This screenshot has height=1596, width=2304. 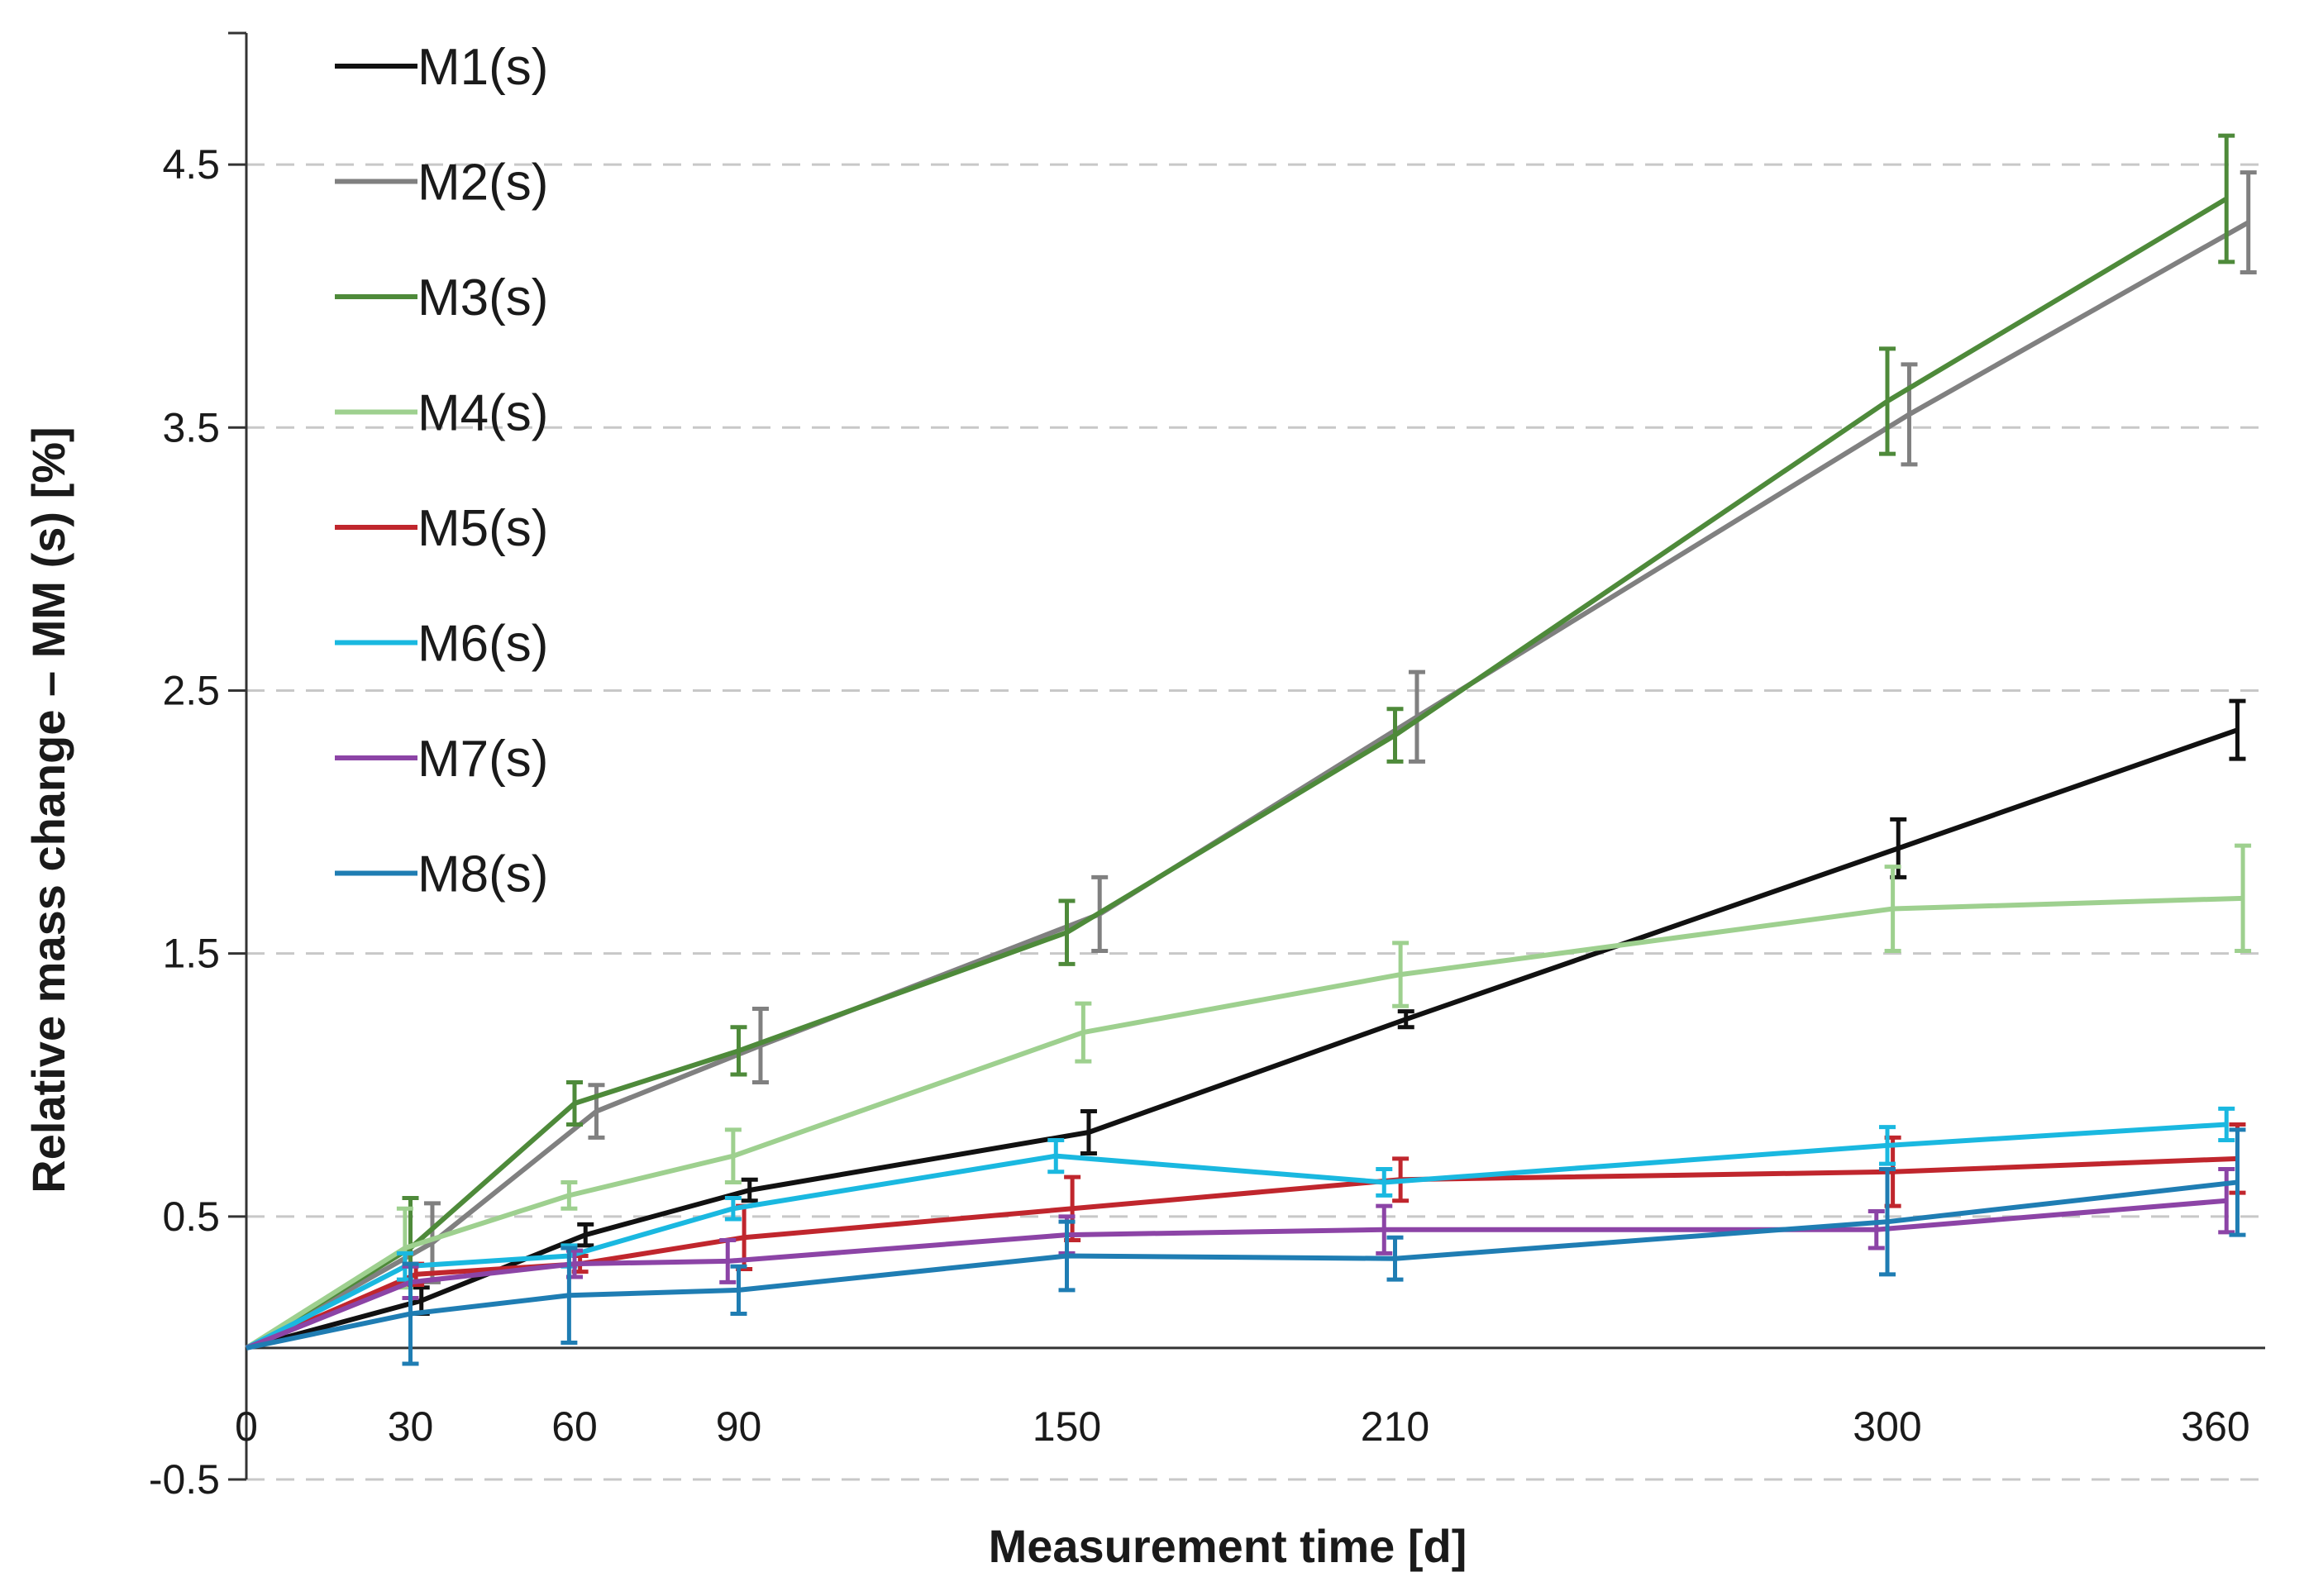 I want to click on x-tick-label: 210, so click(x=1395, y=1426).